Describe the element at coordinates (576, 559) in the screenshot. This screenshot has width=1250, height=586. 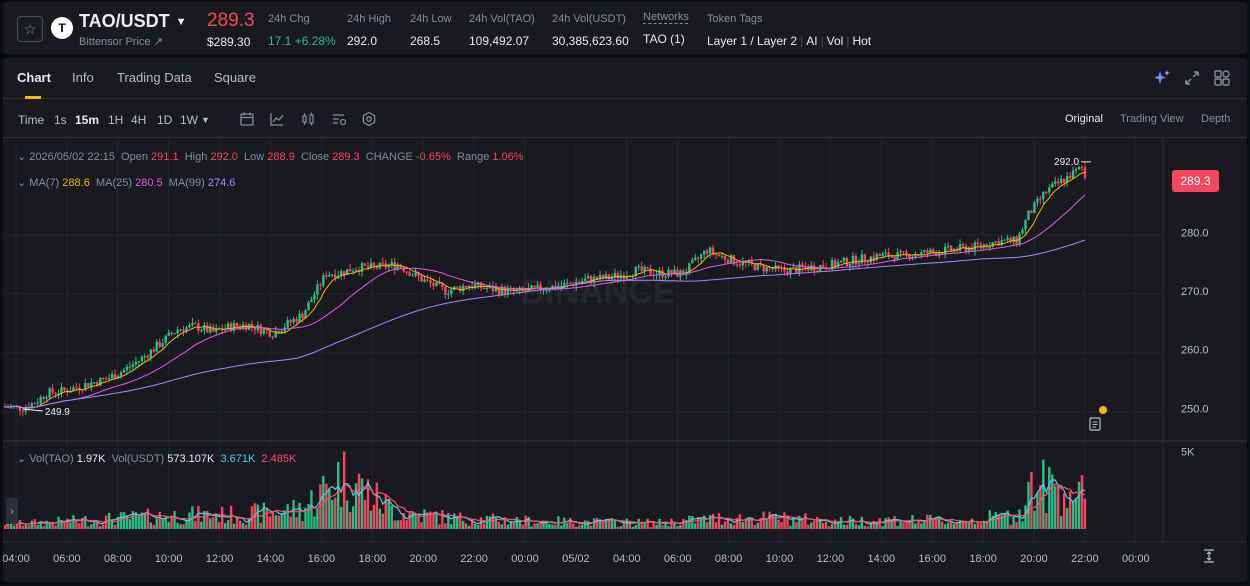
I see `time-tick-label: 05/02` at that location.